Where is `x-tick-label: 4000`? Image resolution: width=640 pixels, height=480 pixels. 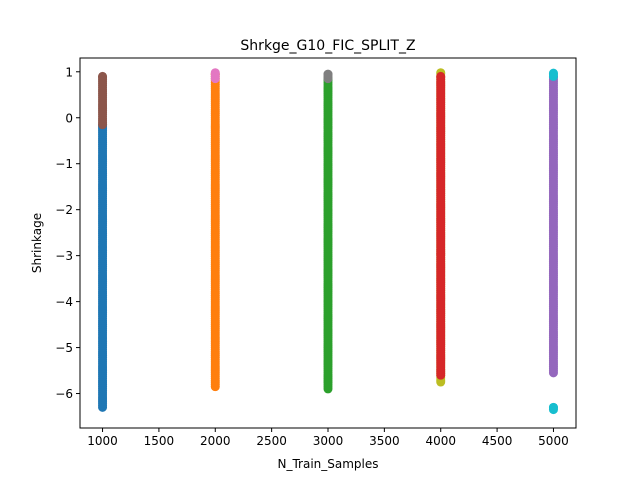 x-tick-label: 4000 is located at coordinates (440, 441).